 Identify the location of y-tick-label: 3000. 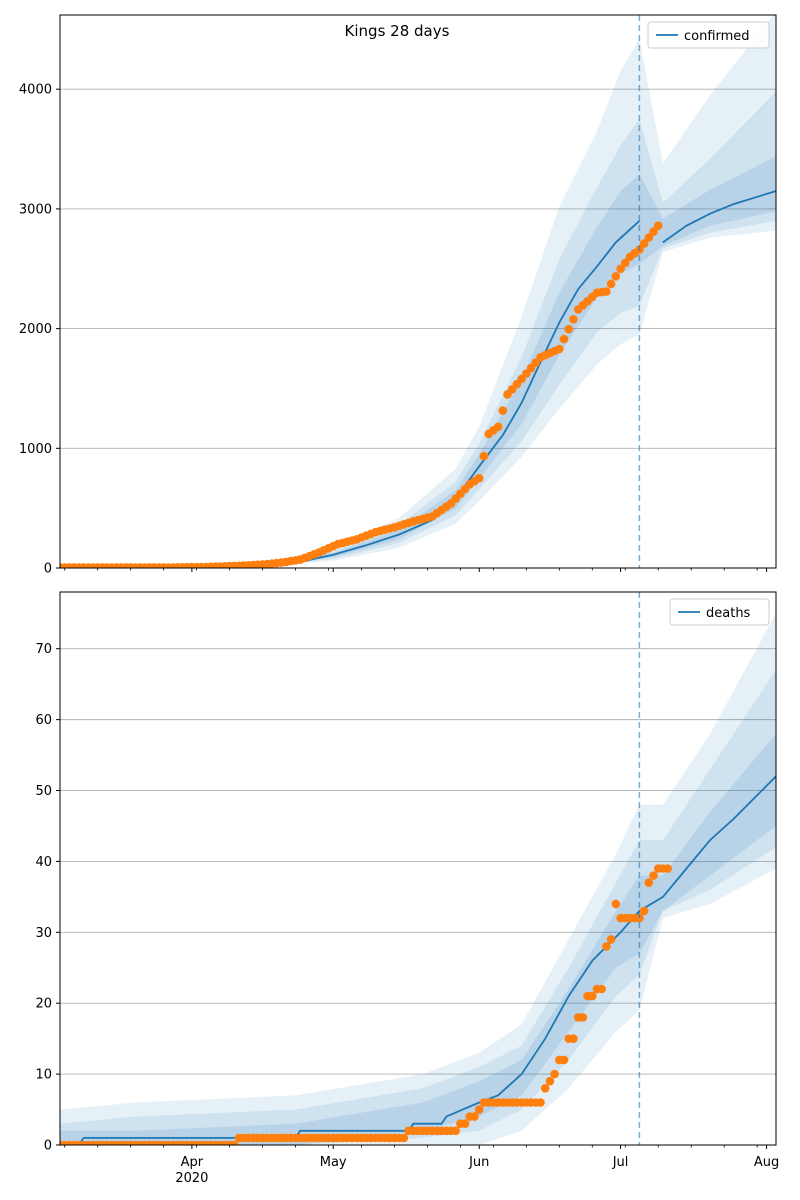
(35, 209).